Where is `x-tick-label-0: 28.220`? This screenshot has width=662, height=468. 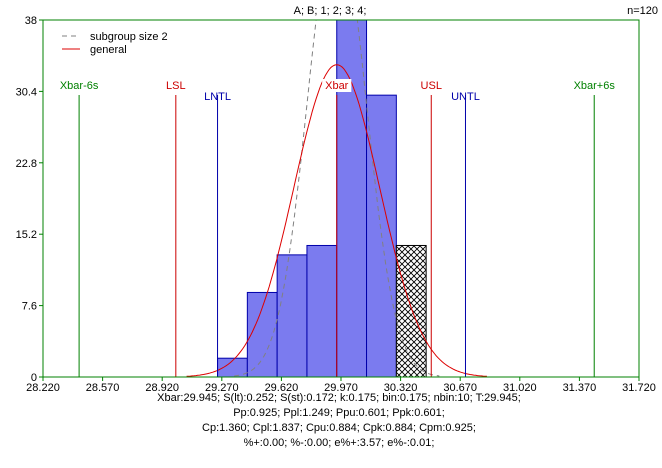
x-tick-label-0: 28.220 is located at coordinates (43, 388).